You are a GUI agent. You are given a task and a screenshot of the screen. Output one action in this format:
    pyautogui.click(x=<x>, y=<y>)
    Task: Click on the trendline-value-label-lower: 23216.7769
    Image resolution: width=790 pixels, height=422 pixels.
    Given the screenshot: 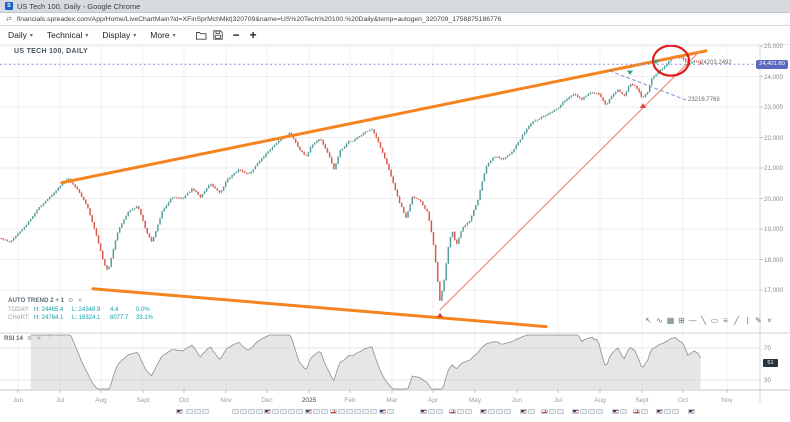 What is the action you would take?
    pyautogui.click(x=704, y=100)
    